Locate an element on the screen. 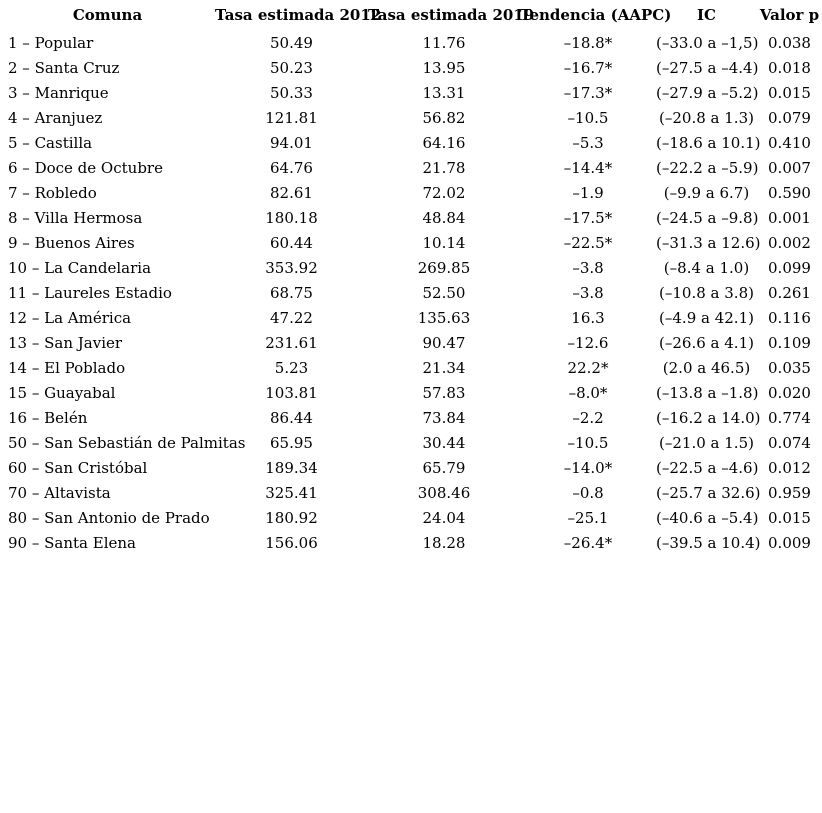 This screenshot has width=822, height=813. cell-tasa-estimada-2019: 135.63 is located at coordinates (444, 318).